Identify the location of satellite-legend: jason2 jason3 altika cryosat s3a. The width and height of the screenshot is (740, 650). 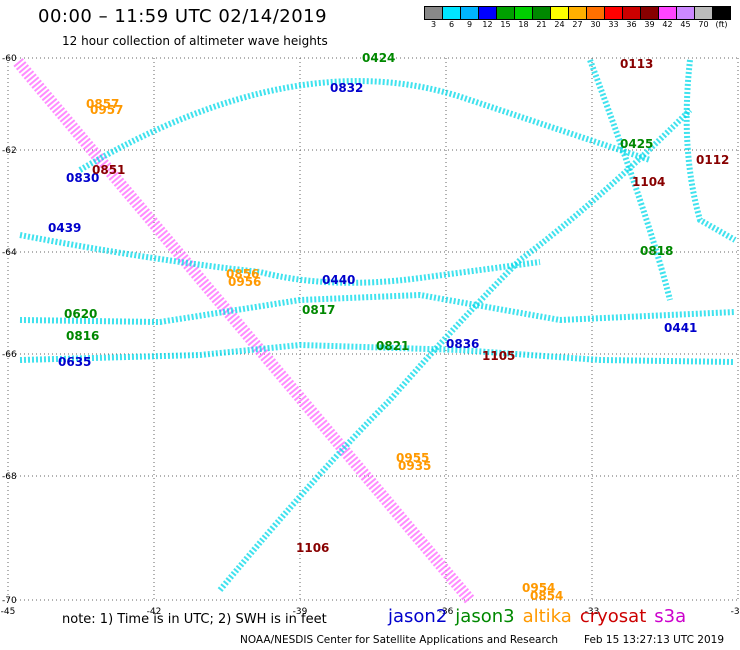
(541, 616).